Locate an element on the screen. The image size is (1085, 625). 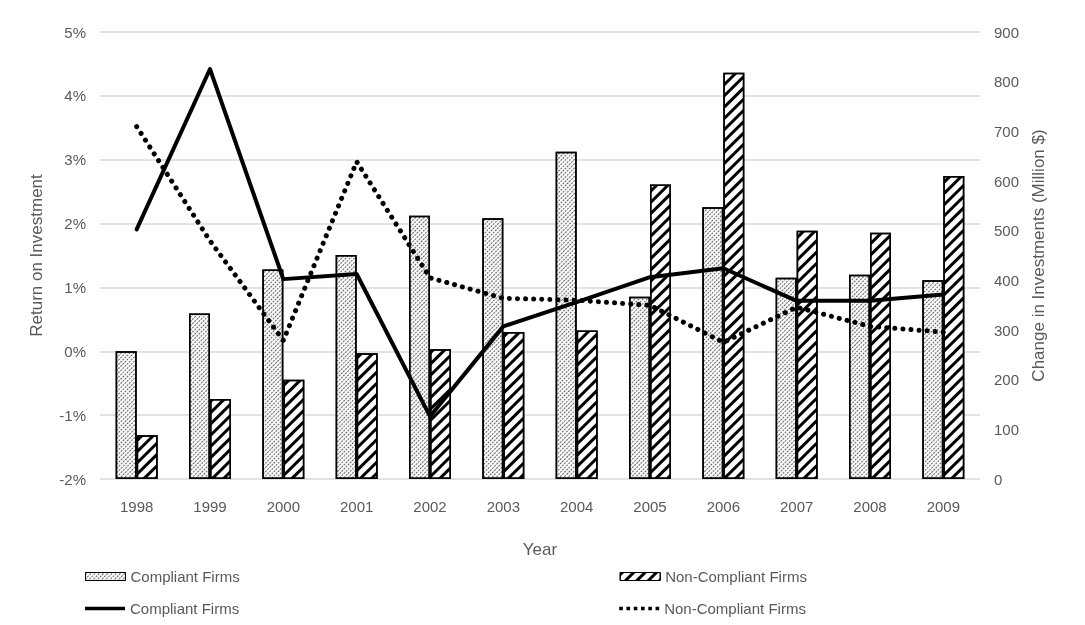
y2-tick-label: 500 is located at coordinates (1007, 231).